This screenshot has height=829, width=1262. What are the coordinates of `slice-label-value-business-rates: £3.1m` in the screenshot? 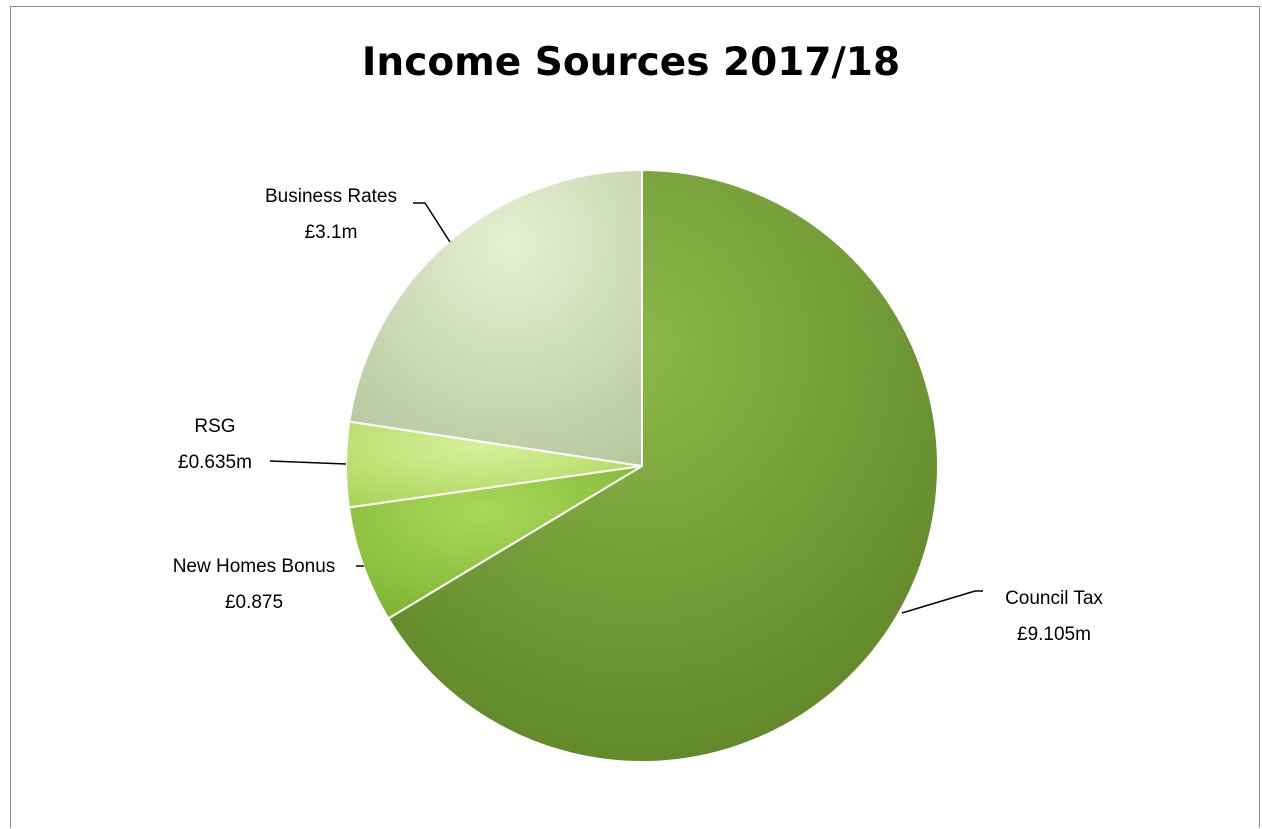 It's located at (331, 232).